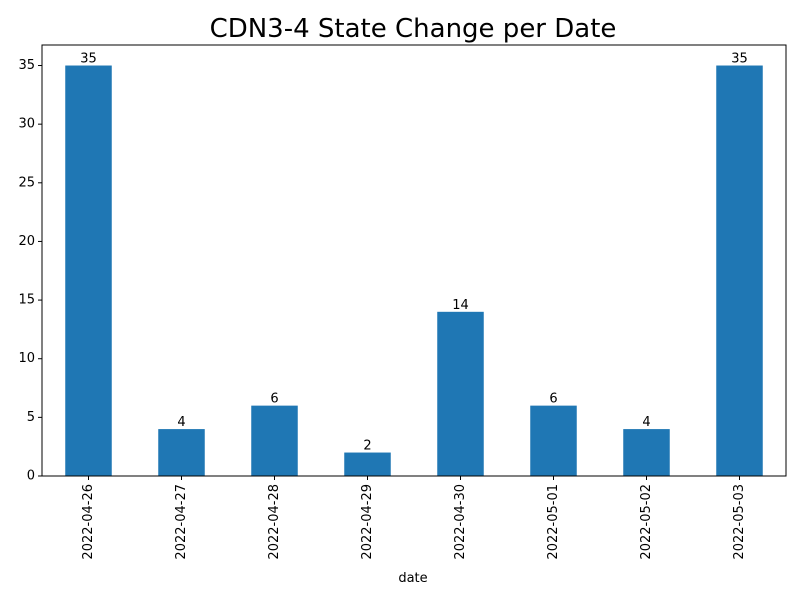 Image resolution: width=800 pixels, height=604 pixels. Describe the element at coordinates (26, 241) in the screenshot. I see `y-tick-label: 20` at that location.